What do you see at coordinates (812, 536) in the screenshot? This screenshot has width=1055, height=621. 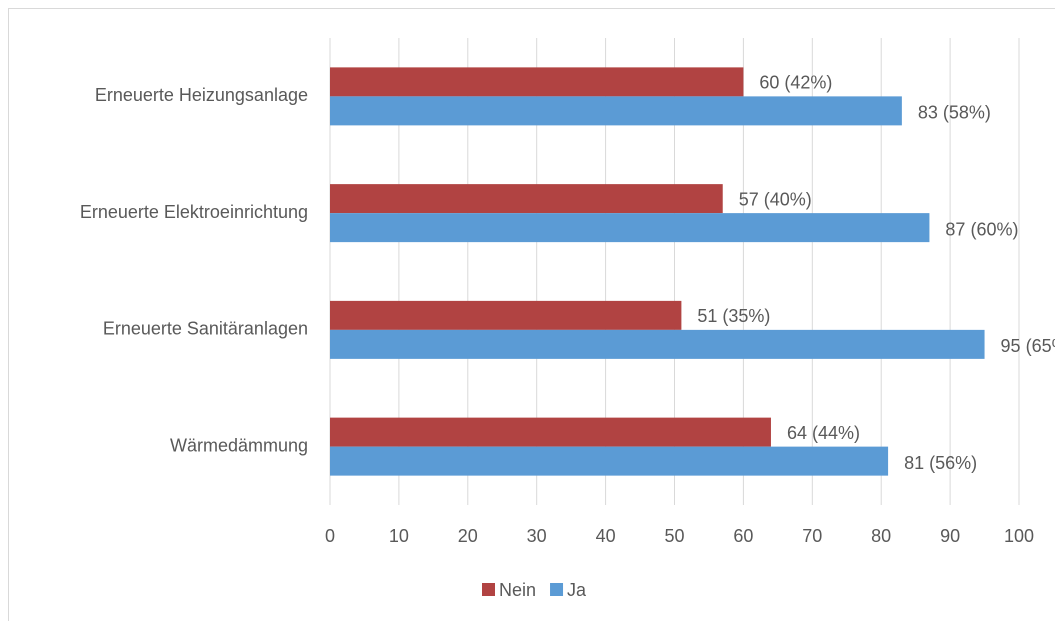 I see `x-tick-label: 70` at bounding box center [812, 536].